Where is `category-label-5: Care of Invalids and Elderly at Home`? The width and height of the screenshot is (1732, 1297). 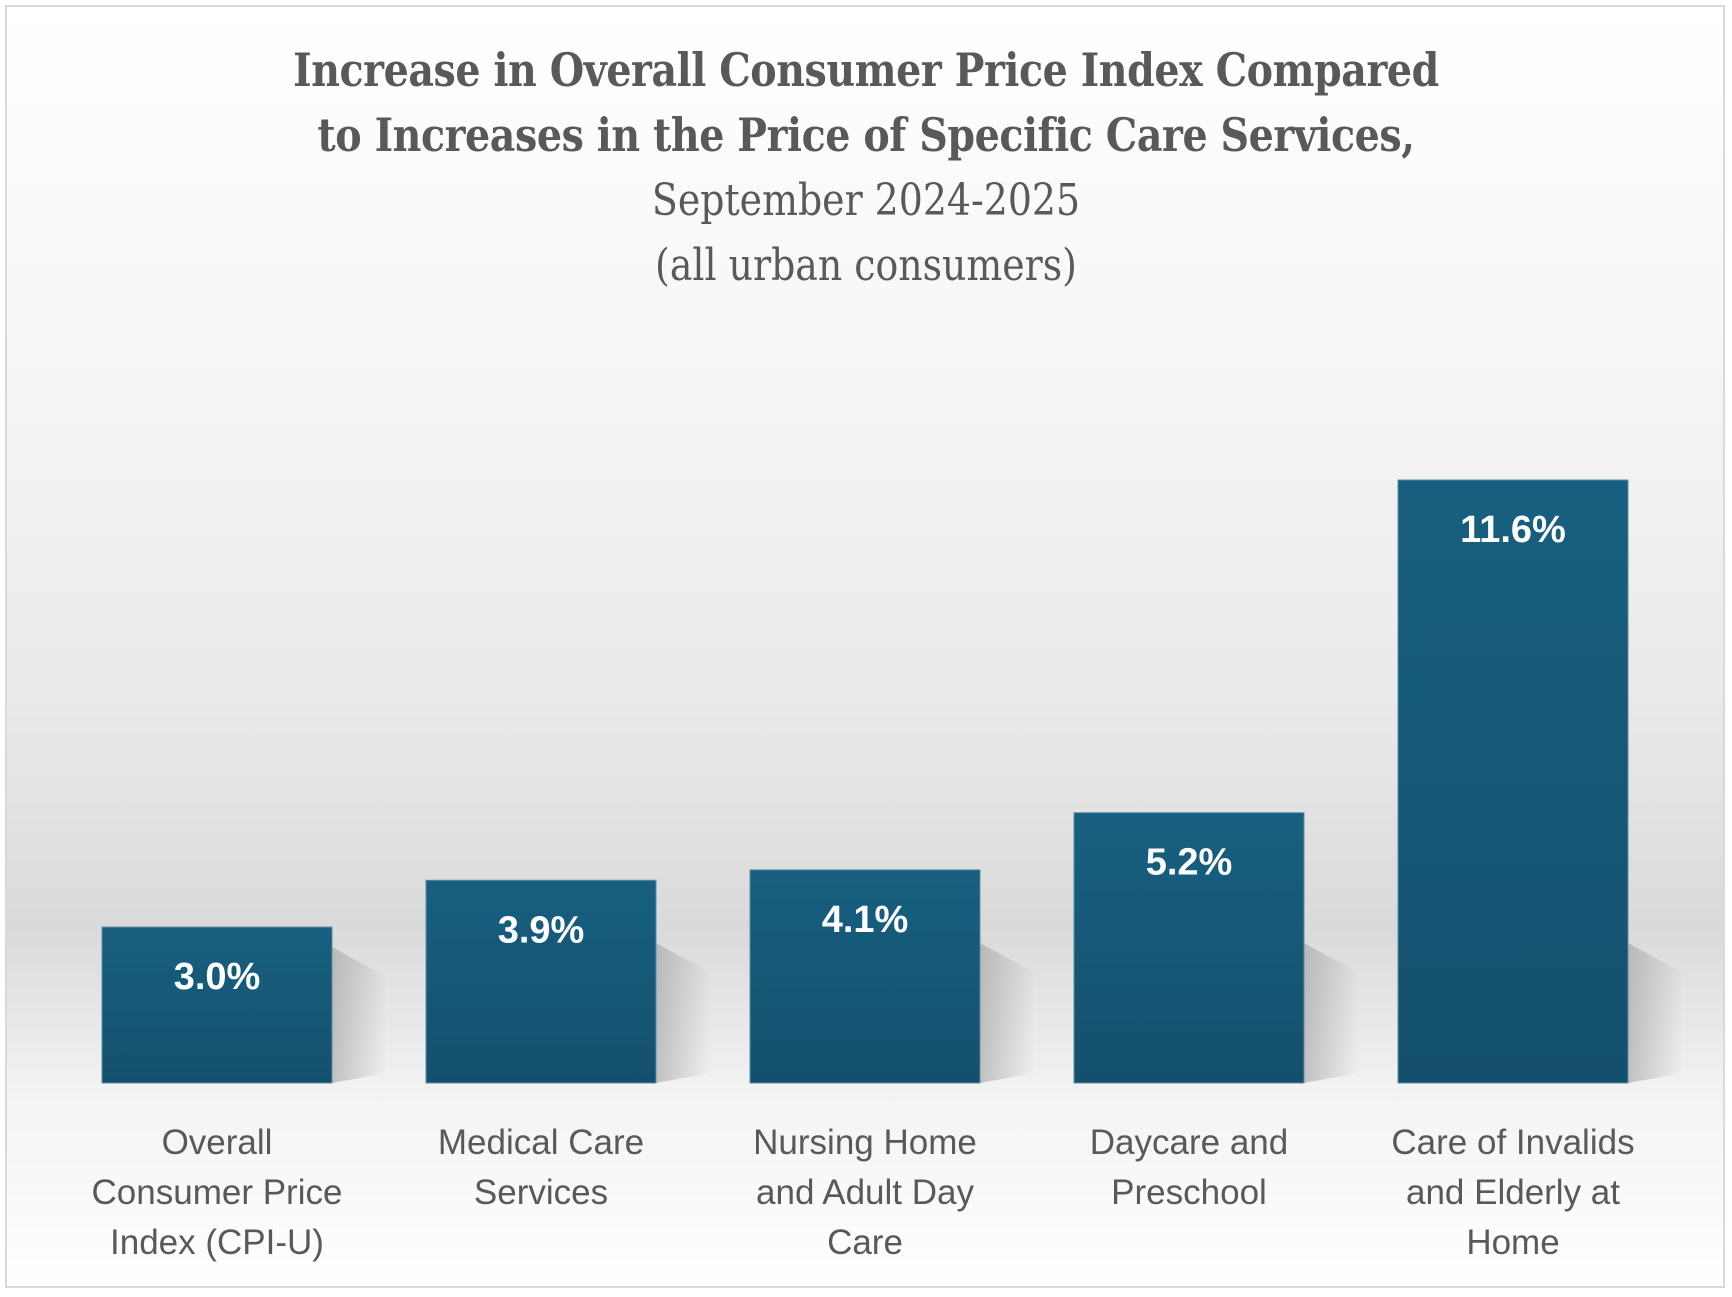
category-label-5: Care of Invalids and Elderly at Home is located at coordinates (1513, 1193).